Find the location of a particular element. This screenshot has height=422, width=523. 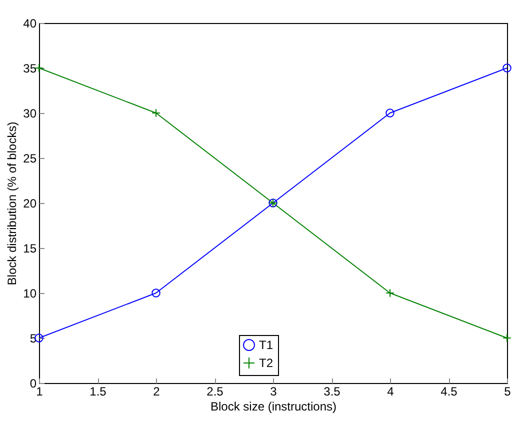

y-tick-label: 0 is located at coordinates (33, 383).